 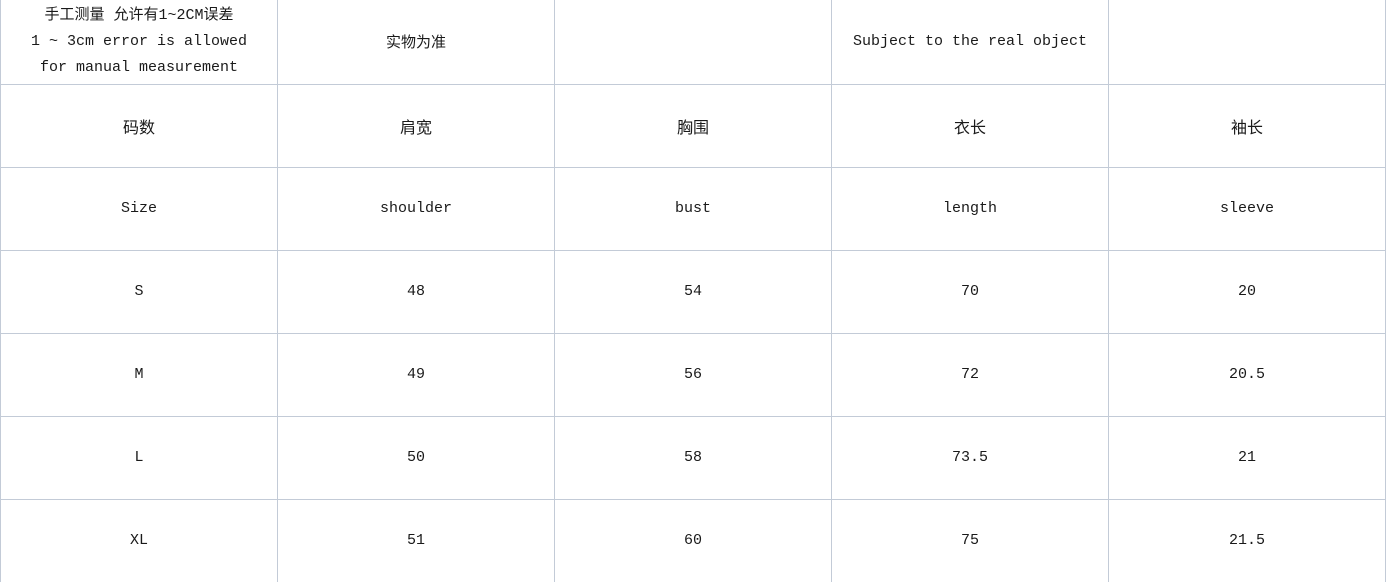 What do you see at coordinates (139, 15) in the screenshot?
I see `note-measurement-cn: 手工测量 允许有1~2CM误差` at bounding box center [139, 15].